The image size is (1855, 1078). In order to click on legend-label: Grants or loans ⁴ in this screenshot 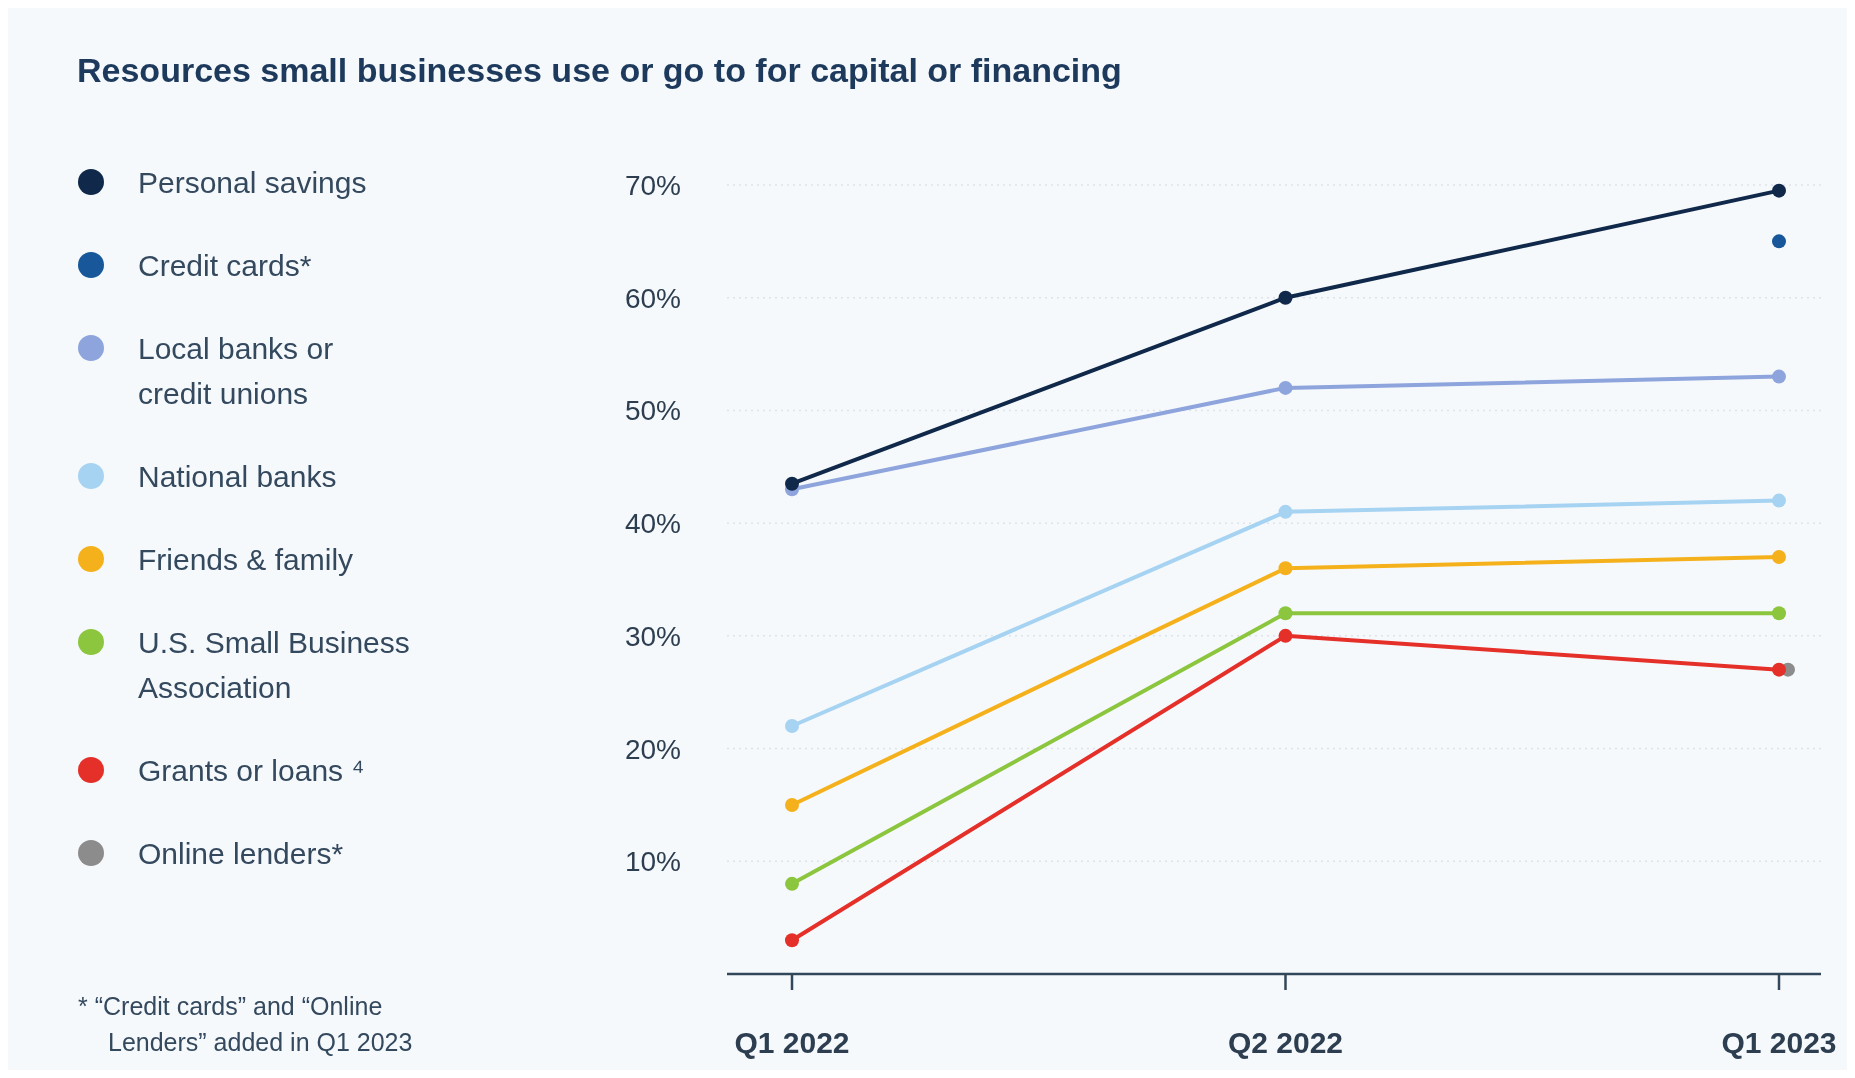, I will do `click(251, 770)`.